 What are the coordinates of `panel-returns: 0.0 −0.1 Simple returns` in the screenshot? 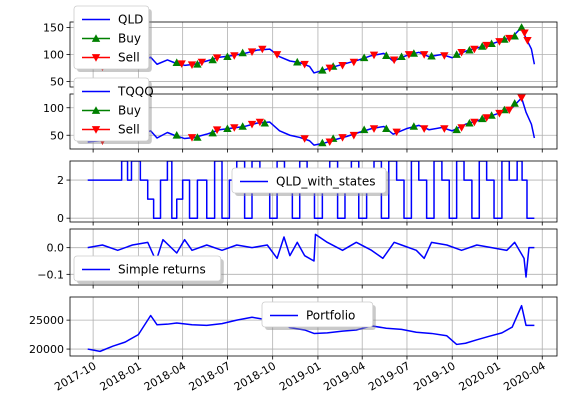 It's located at (297, 258).